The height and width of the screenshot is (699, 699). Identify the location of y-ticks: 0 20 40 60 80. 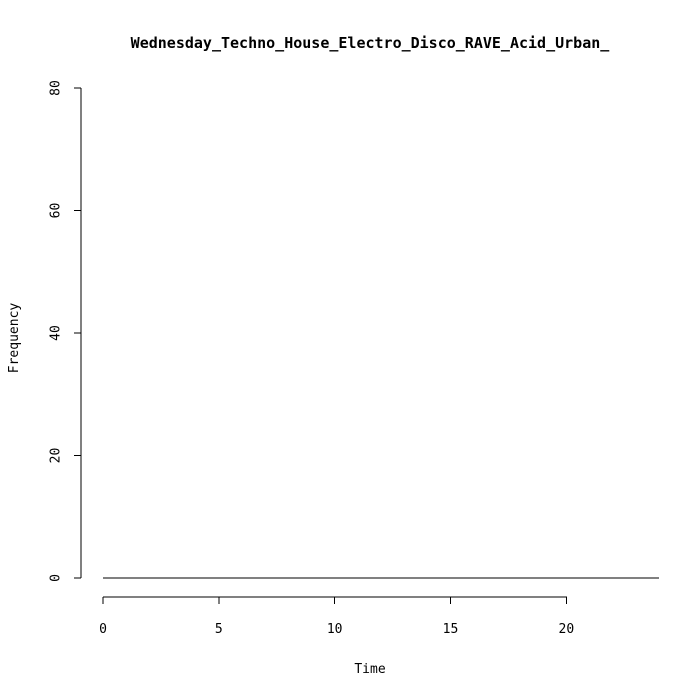
(65, 331).